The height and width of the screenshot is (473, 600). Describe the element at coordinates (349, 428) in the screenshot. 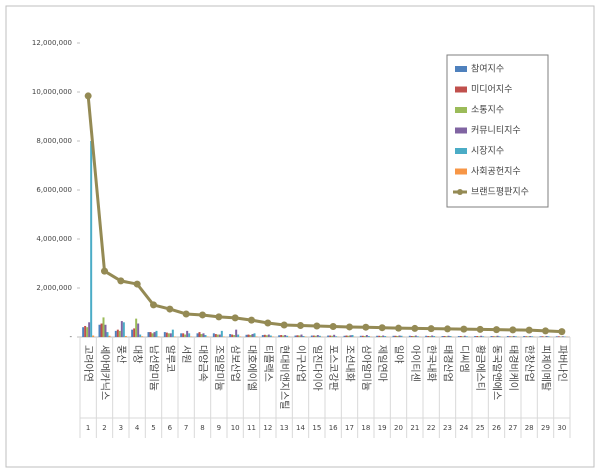

I see `rank-label: 17` at that location.